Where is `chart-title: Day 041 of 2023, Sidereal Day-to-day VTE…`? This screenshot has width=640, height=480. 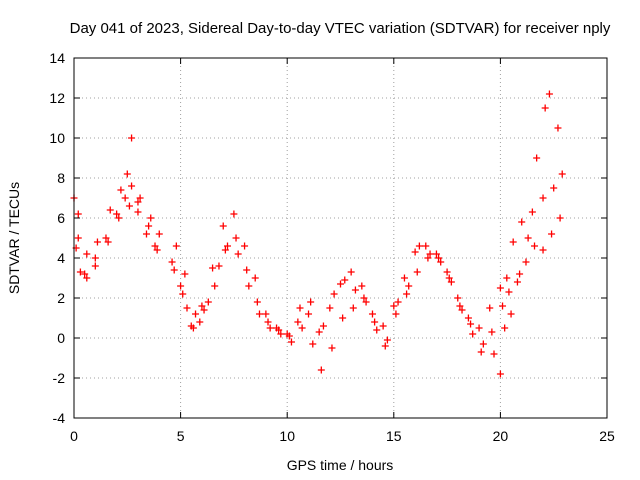
chart-title: Day 041 of 2023, Sidereal Day-to-day VTE… is located at coordinates (340, 28).